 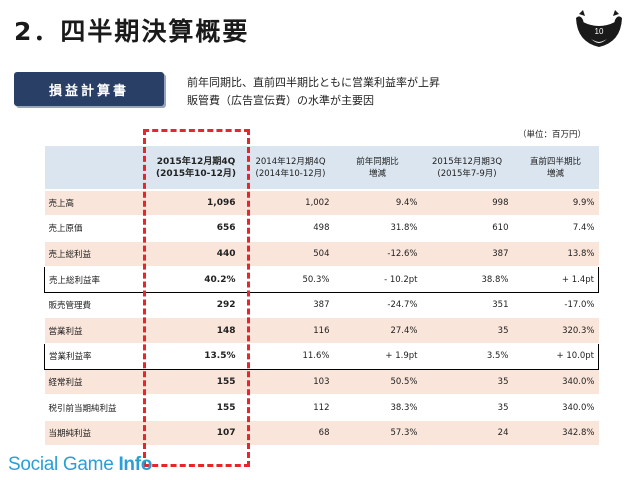 I want to click on row-label: 税引前当期純利益, so click(x=94, y=407).